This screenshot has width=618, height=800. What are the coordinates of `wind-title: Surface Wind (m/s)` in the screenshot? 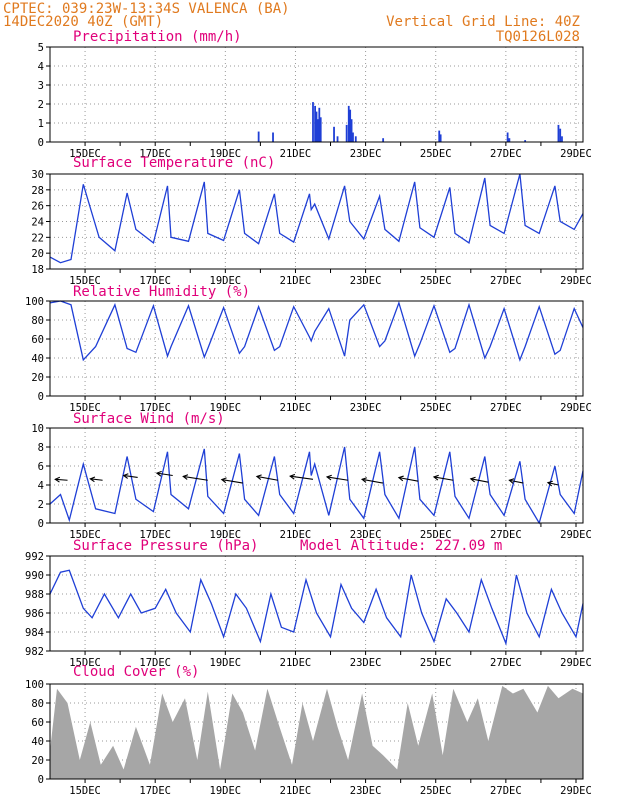 It's located at (149, 419).